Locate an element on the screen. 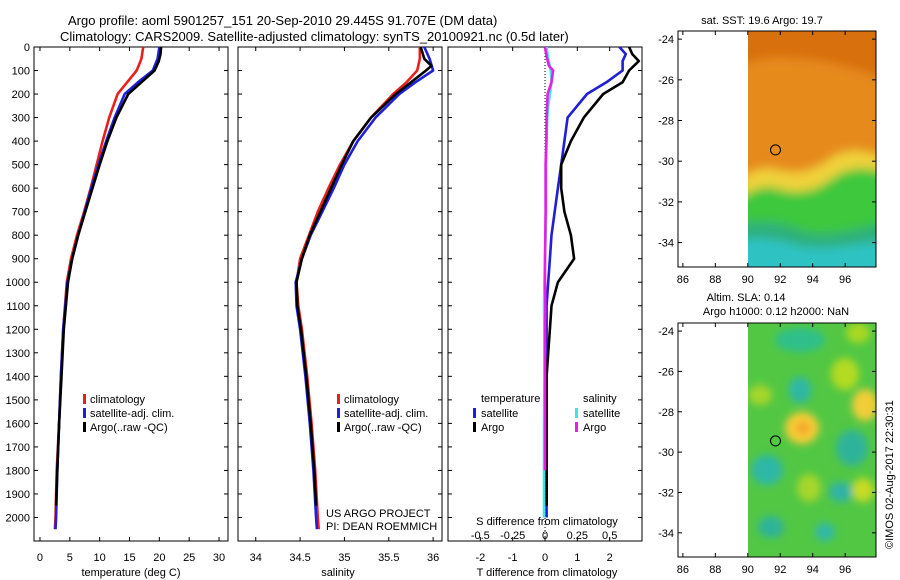 The height and width of the screenshot is (580, 900). legend-label-sal-satellite: satellite is located at coordinates (601, 414).